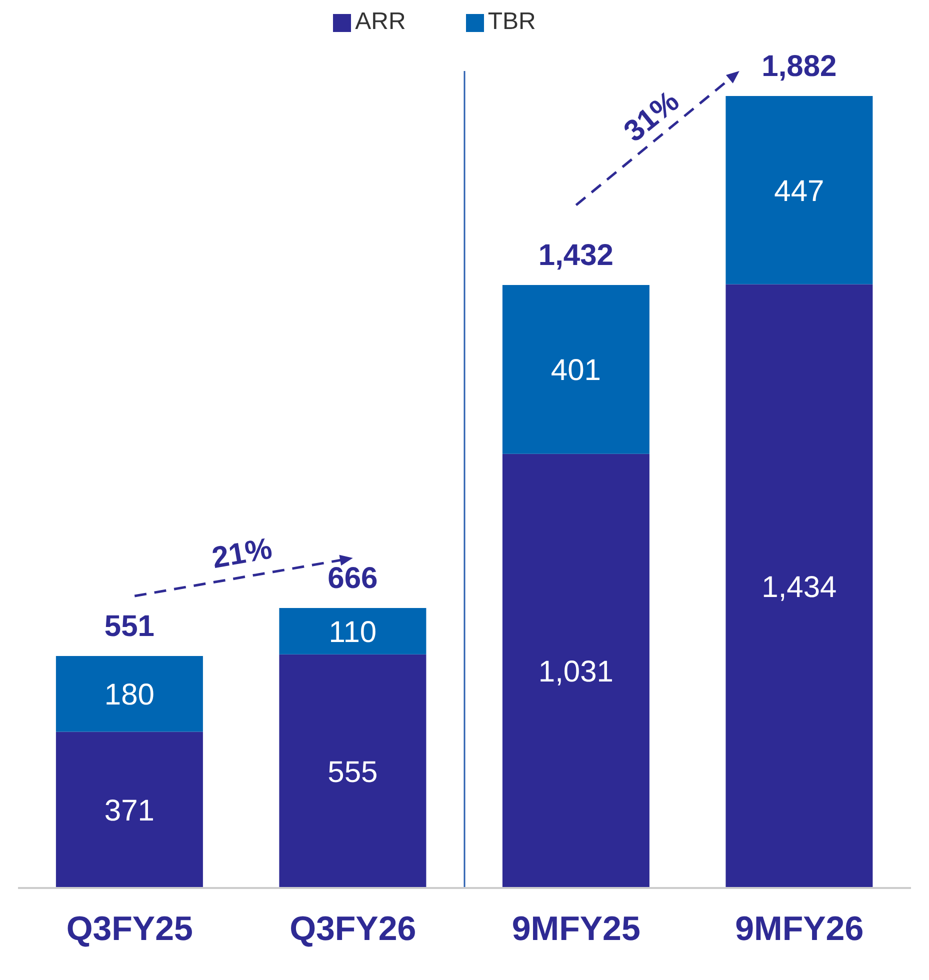 This screenshot has width=929, height=980. Describe the element at coordinates (652, 116) in the screenshot. I see `annotation: 31%` at that location.